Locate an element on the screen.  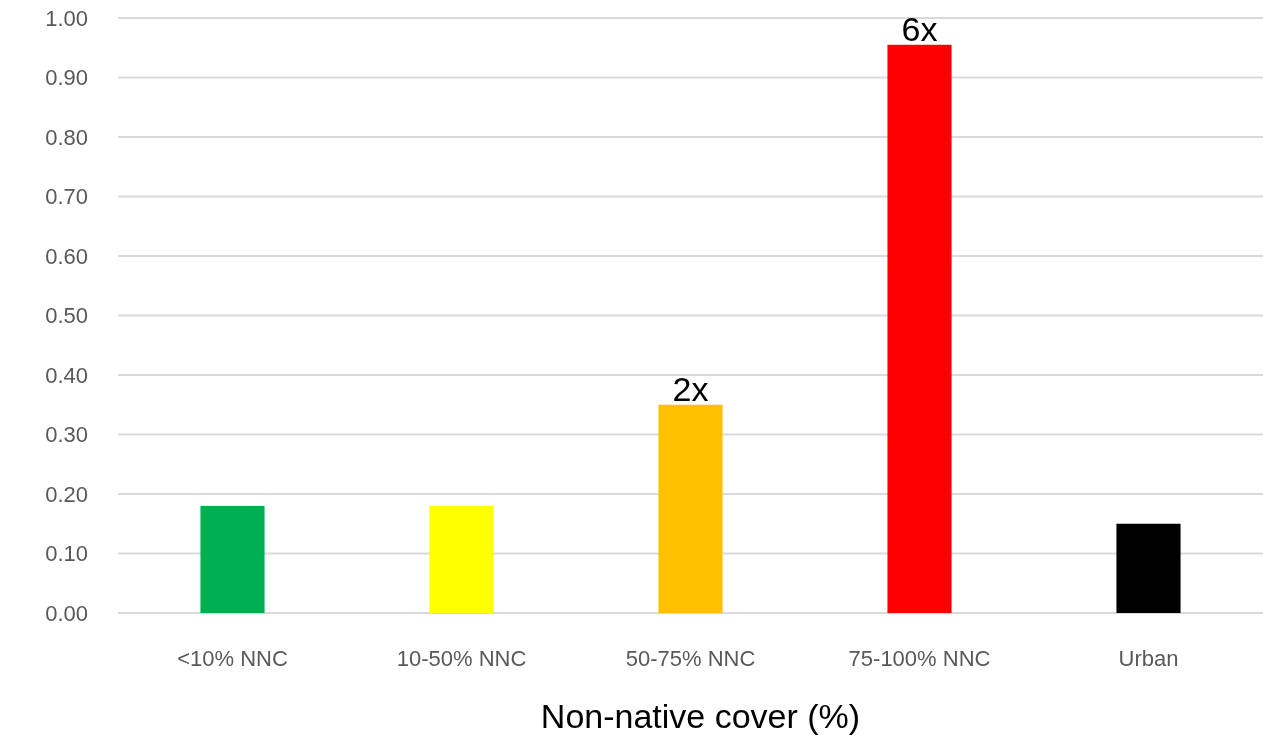
y-tick-label: 0.30 is located at coordinates (66, 435).